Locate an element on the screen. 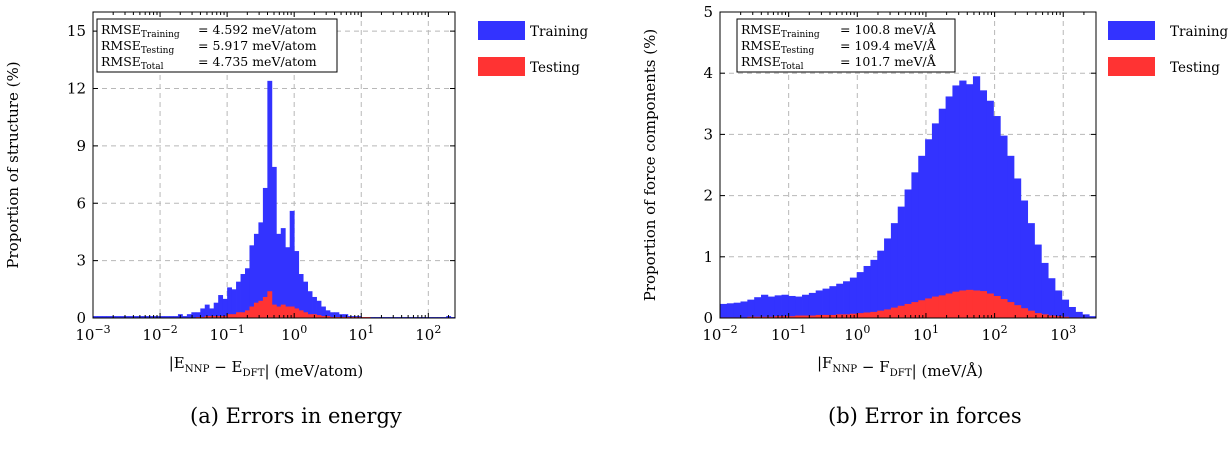 The width and height of the screenshot is (1229, 460). legend-swatch-testing is located at coordinates (1131, 66).